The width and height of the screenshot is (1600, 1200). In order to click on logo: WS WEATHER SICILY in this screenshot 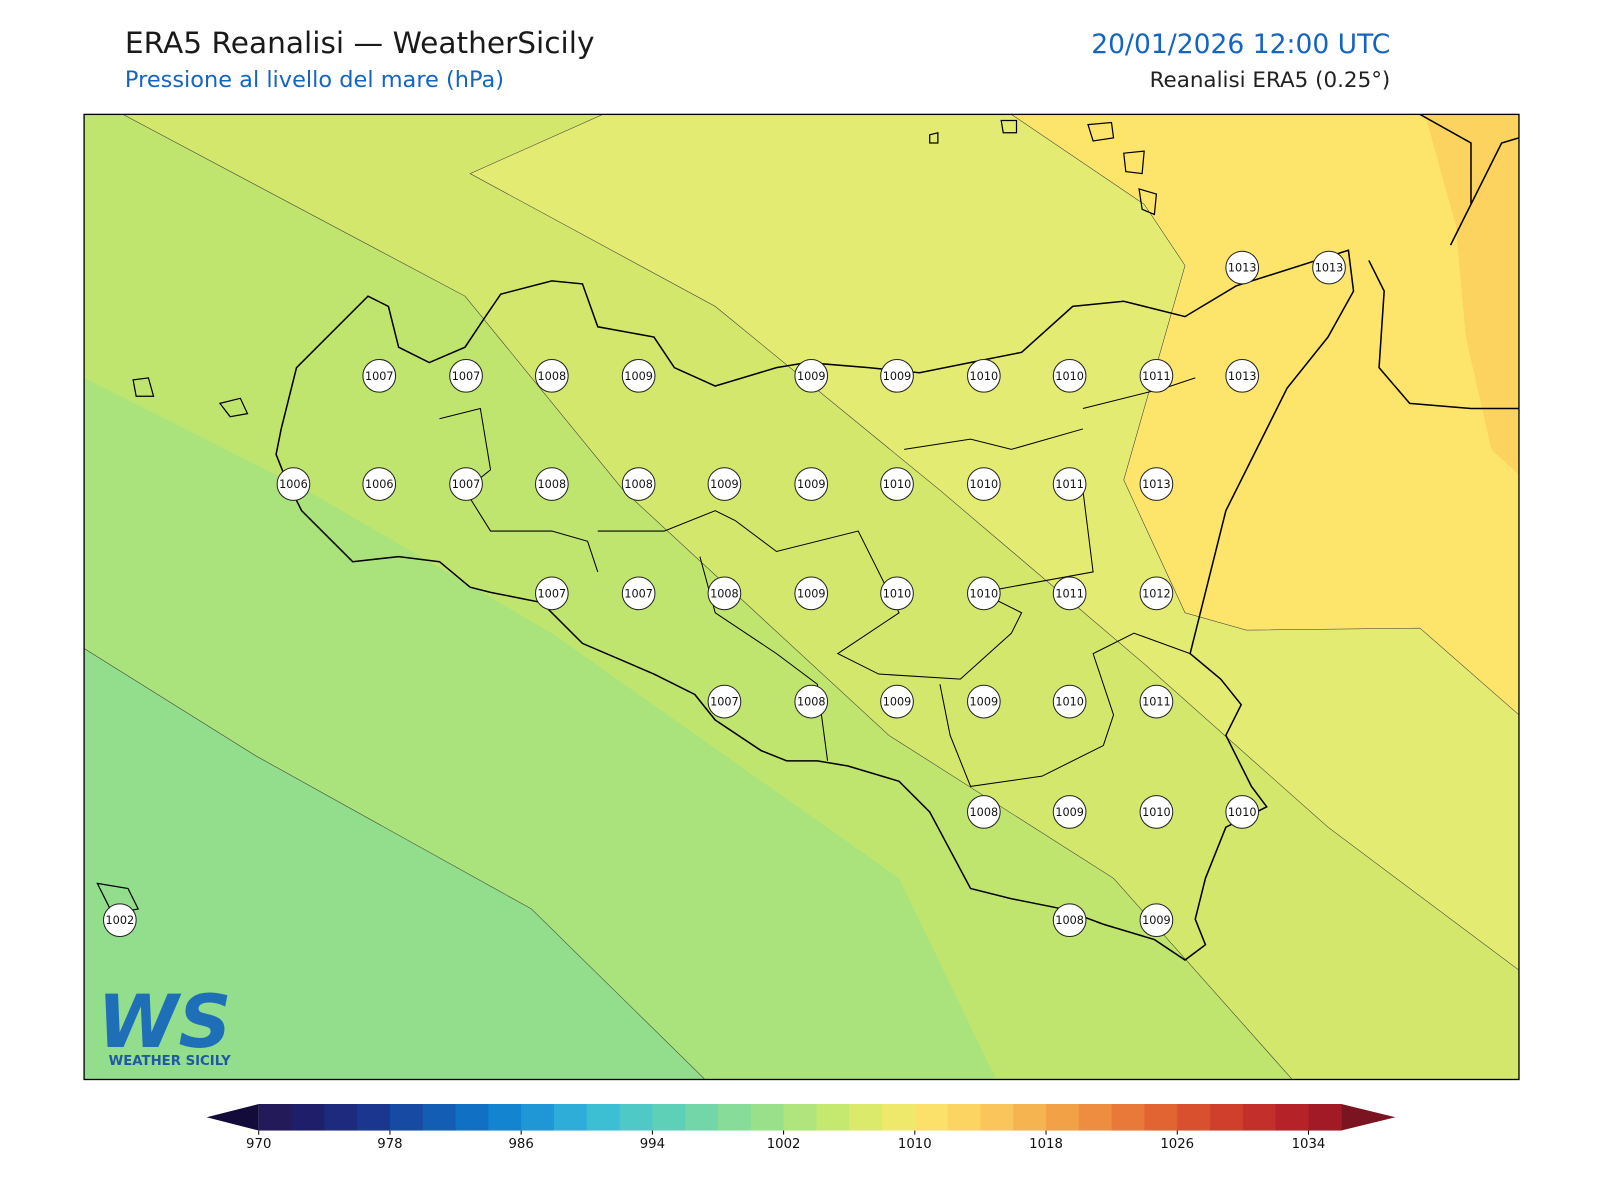, I will do `click(164, 1024)`.